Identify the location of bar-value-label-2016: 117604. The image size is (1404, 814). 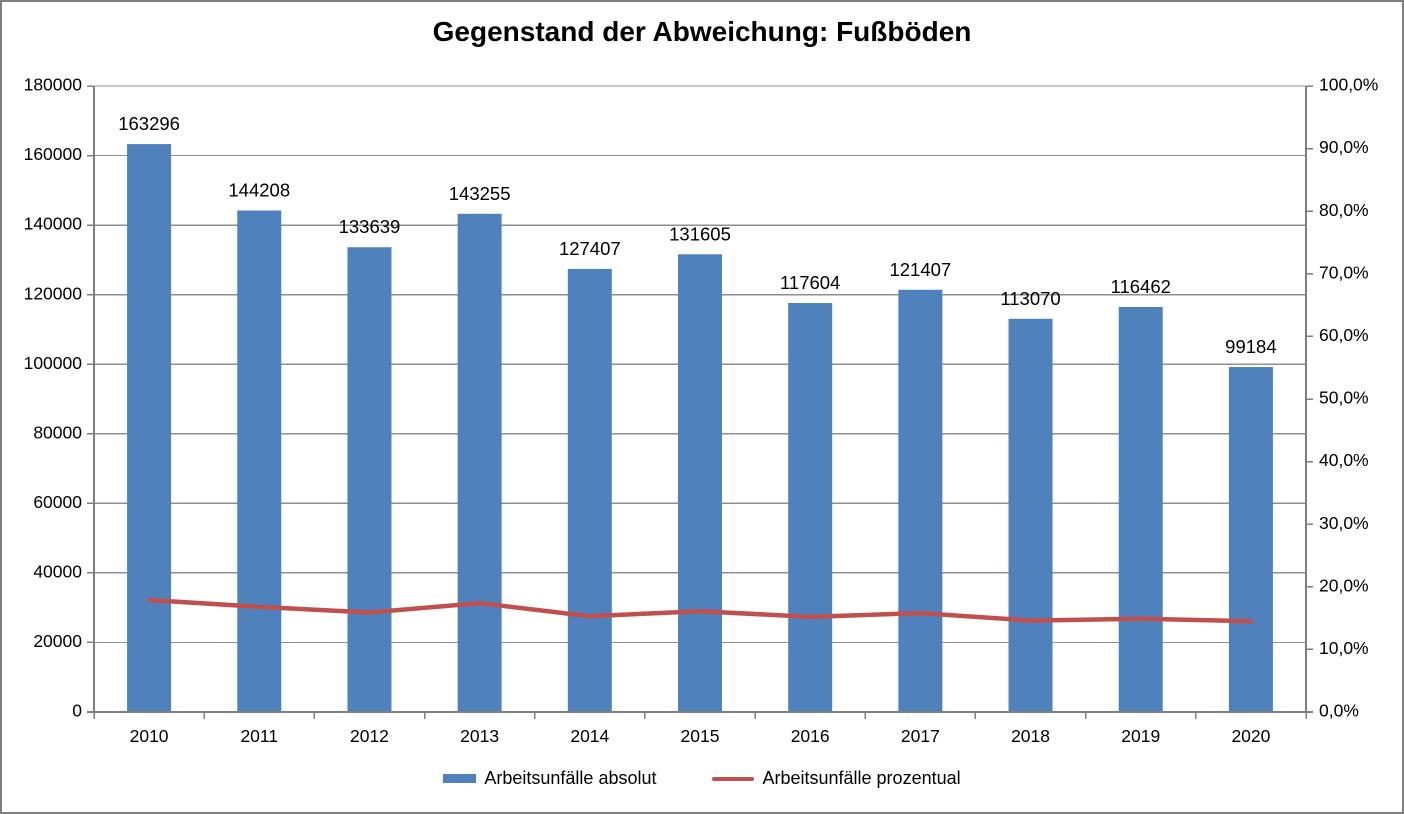
(810, 282).